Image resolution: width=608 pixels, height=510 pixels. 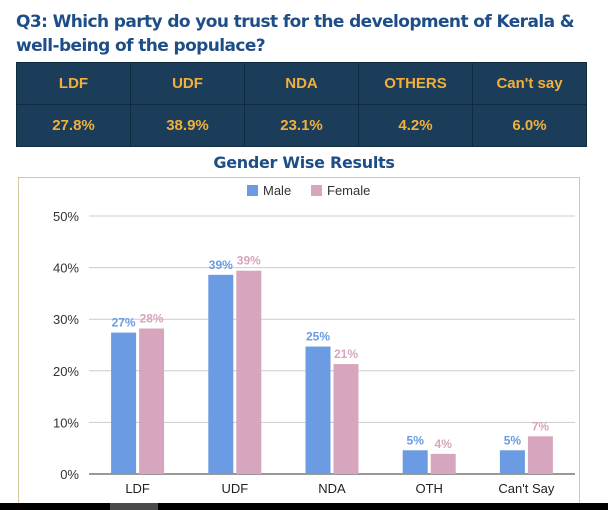 I want to click on table-header-cell: UDF, so click(x=187, y=83).